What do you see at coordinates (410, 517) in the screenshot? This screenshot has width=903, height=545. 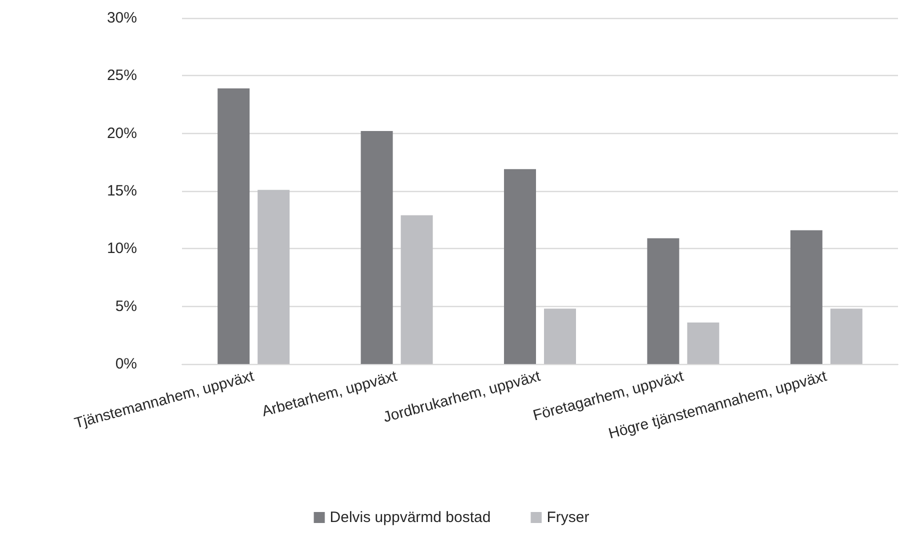 I see `legend-label: Delvis uppvärmd bostad` at bounding box center [410, 517].